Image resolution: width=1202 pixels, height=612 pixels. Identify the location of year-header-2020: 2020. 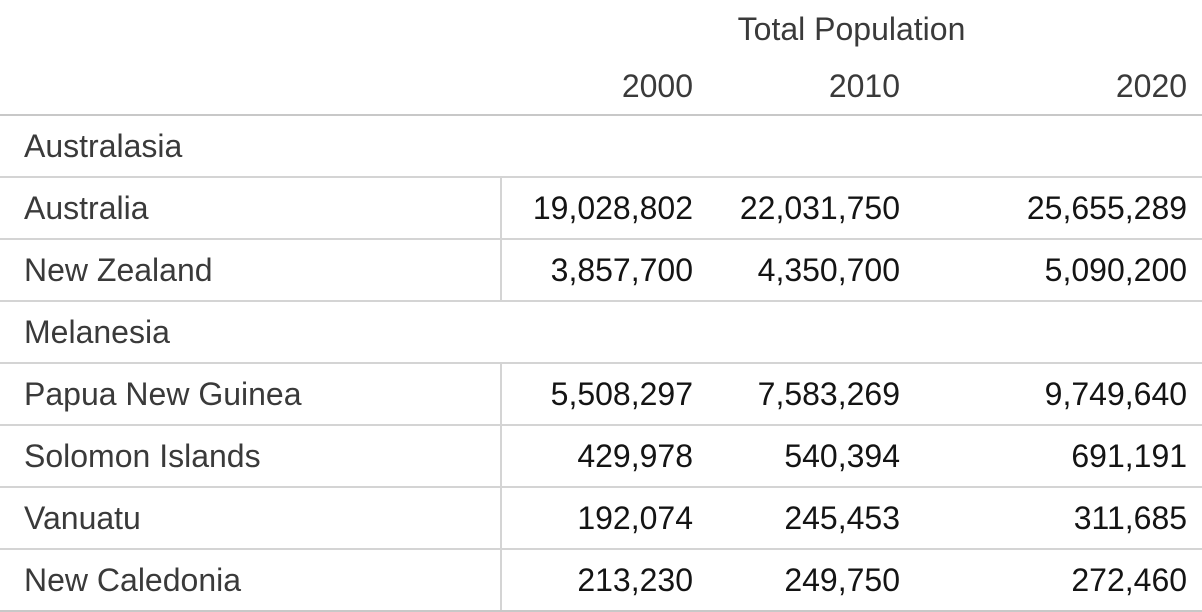
(1054, 87).